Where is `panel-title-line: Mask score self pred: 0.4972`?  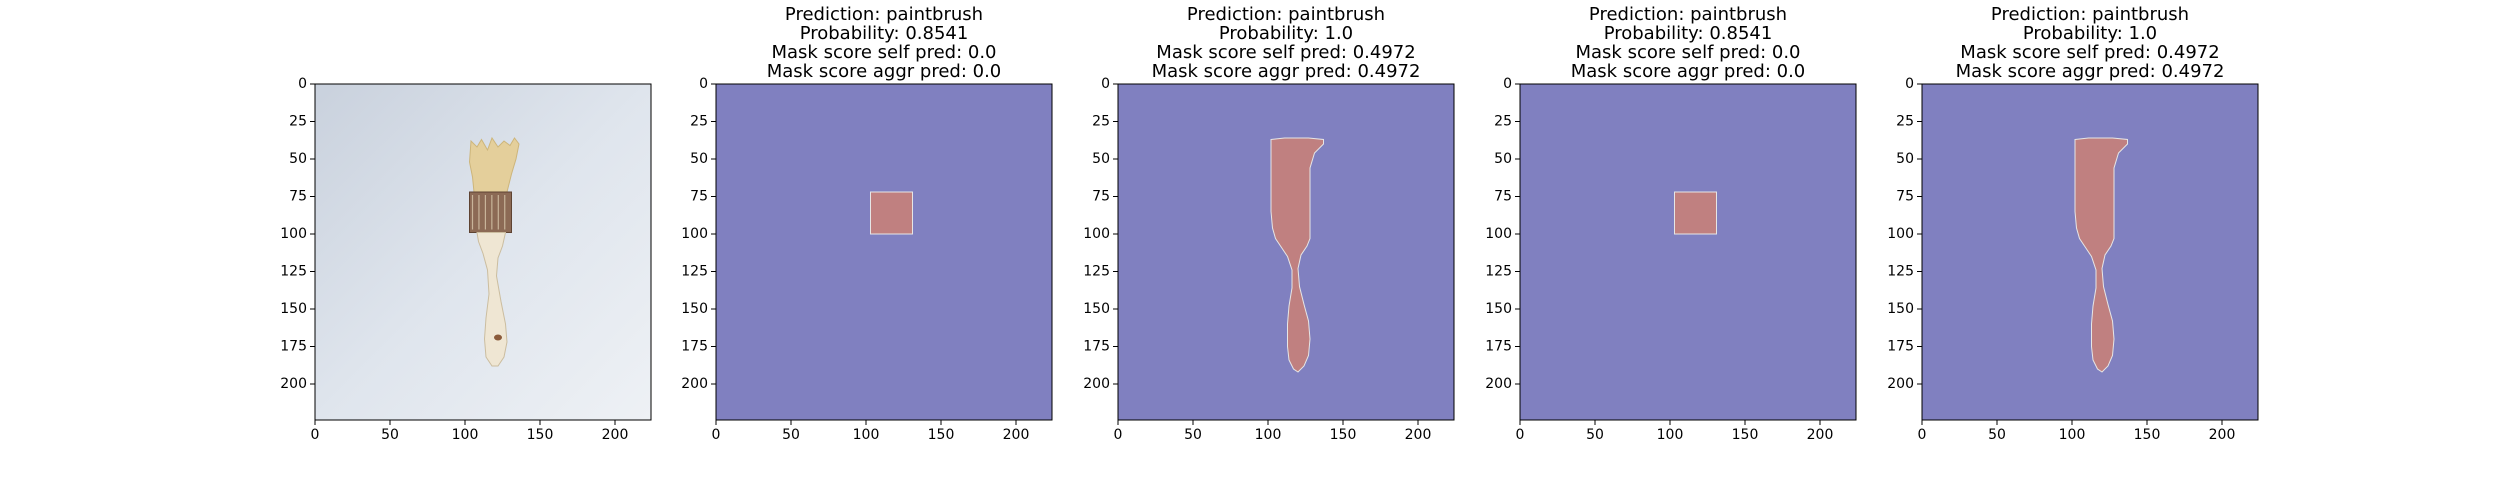
panel-title-line: Mask score self pred: 0.4972 is located at coordinates (2089, 52).